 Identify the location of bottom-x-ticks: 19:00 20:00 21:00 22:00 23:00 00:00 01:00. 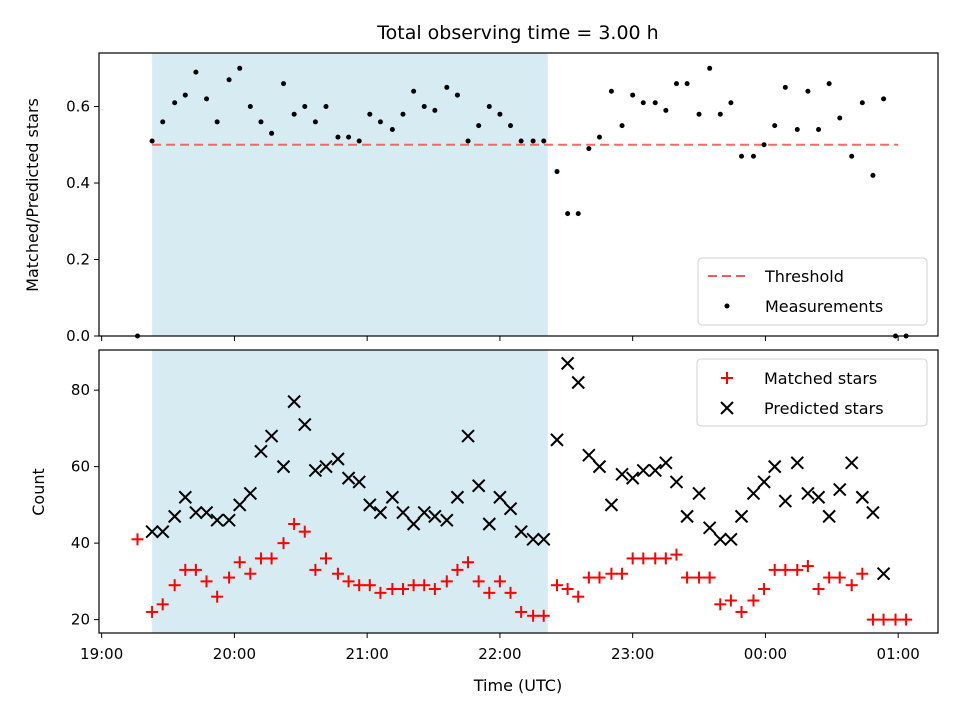
(500, 648).